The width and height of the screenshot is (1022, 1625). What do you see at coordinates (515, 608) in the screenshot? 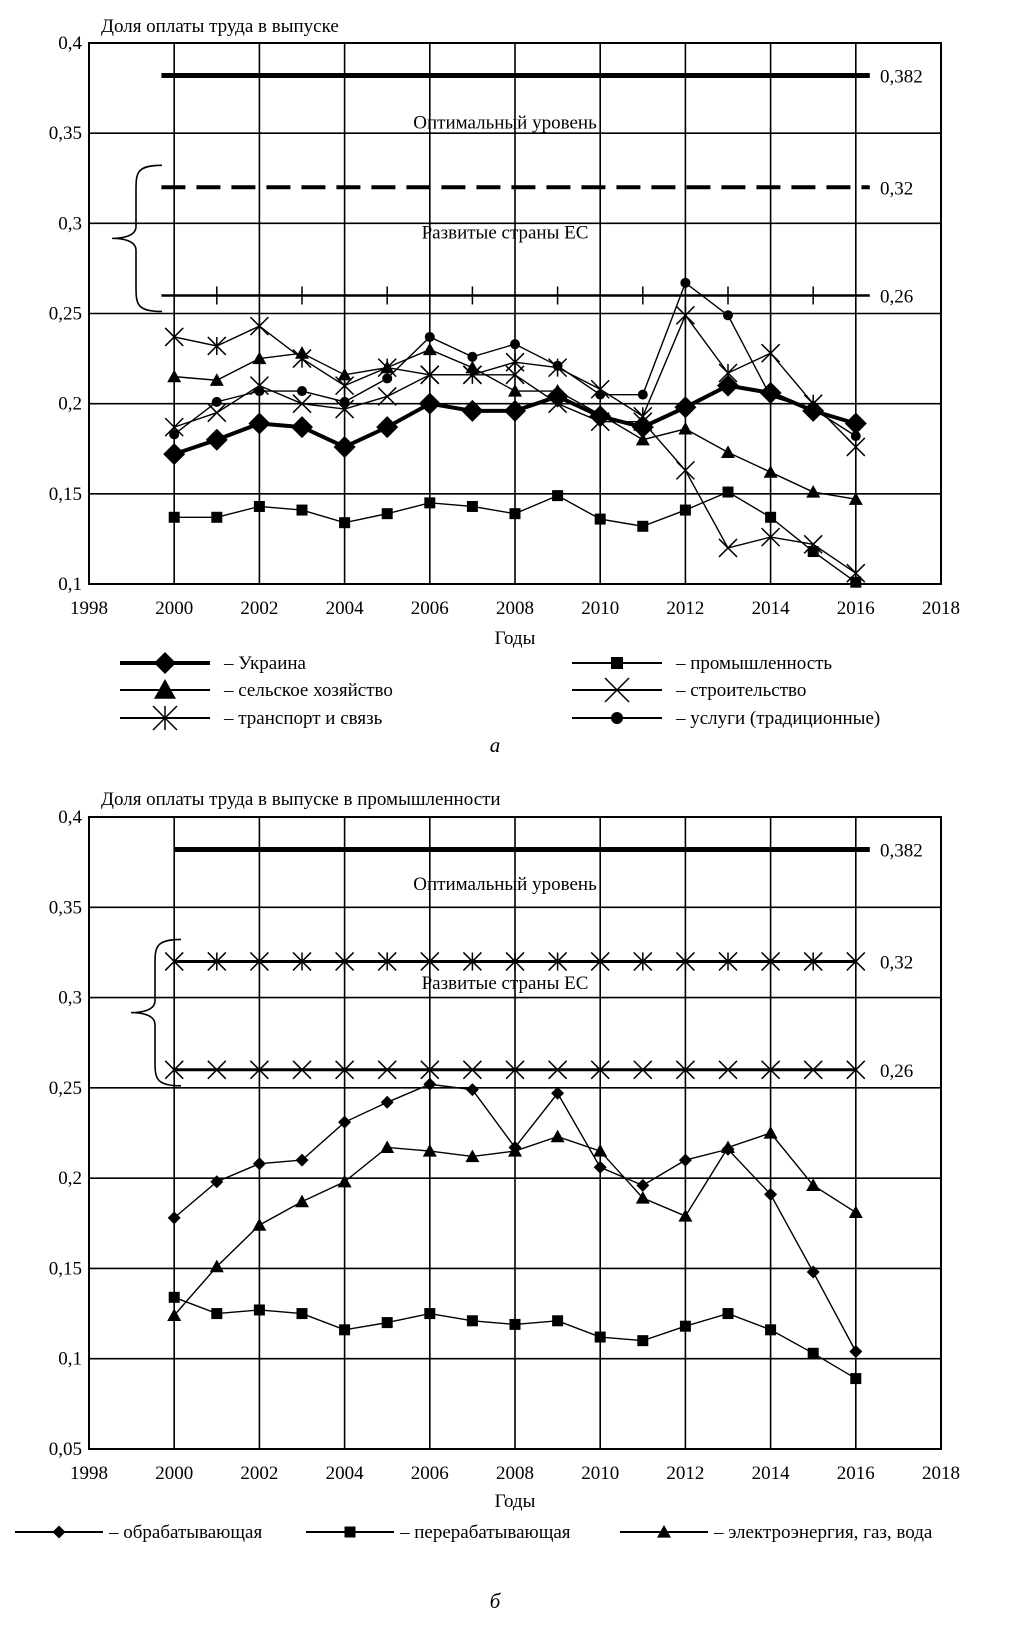
I see `x-tick-label: 2008` at bounding box center [515, 608].